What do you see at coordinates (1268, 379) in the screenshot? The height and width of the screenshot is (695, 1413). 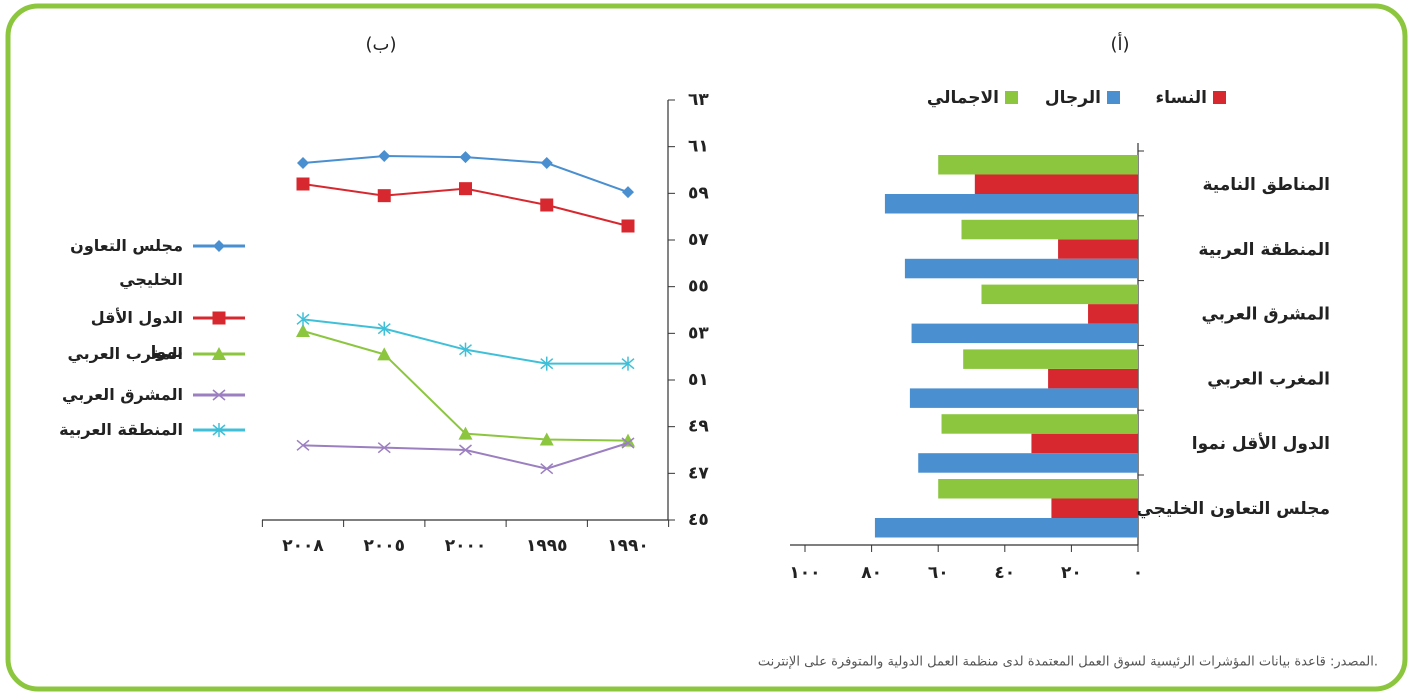 I see `category-label: المغرب العربي` at bounding box center [1268, 379].